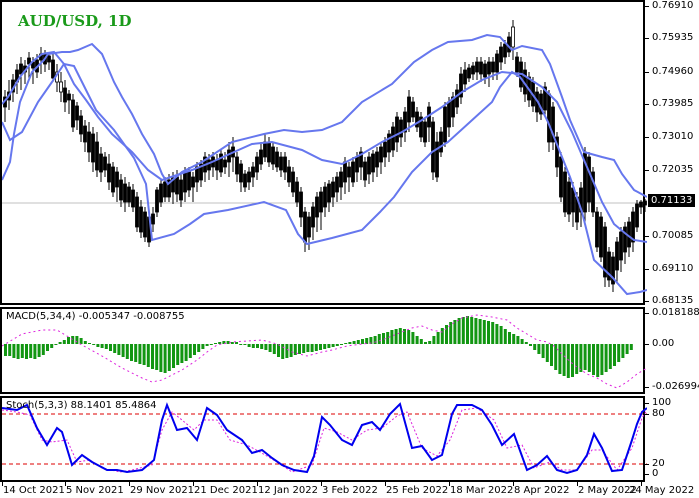 This screenshot has height=498, width=699. Describe the element at coordinates (226, 490) in the screenshot. I see `time-label: 21 Dec 2021` at that location.